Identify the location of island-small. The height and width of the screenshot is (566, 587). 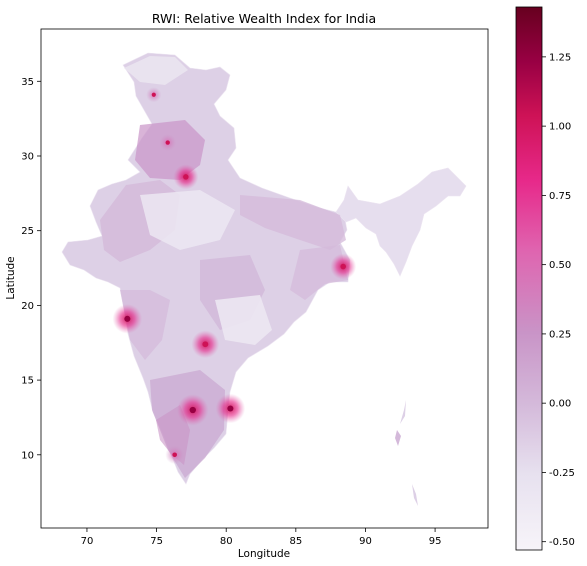
(398, 438).